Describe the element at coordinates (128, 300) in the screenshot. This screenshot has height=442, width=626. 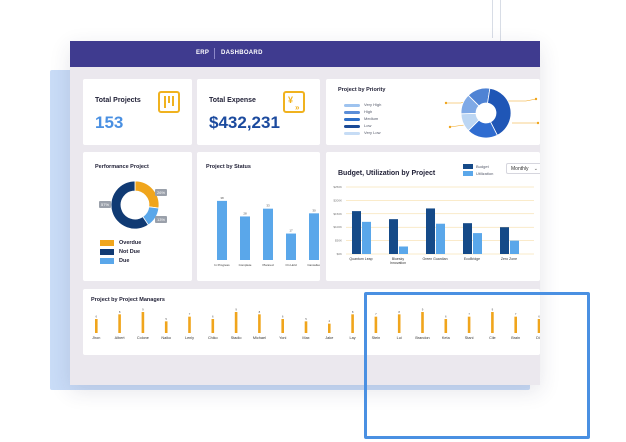
I see `managers-title: Project by Project Managers` at that location.